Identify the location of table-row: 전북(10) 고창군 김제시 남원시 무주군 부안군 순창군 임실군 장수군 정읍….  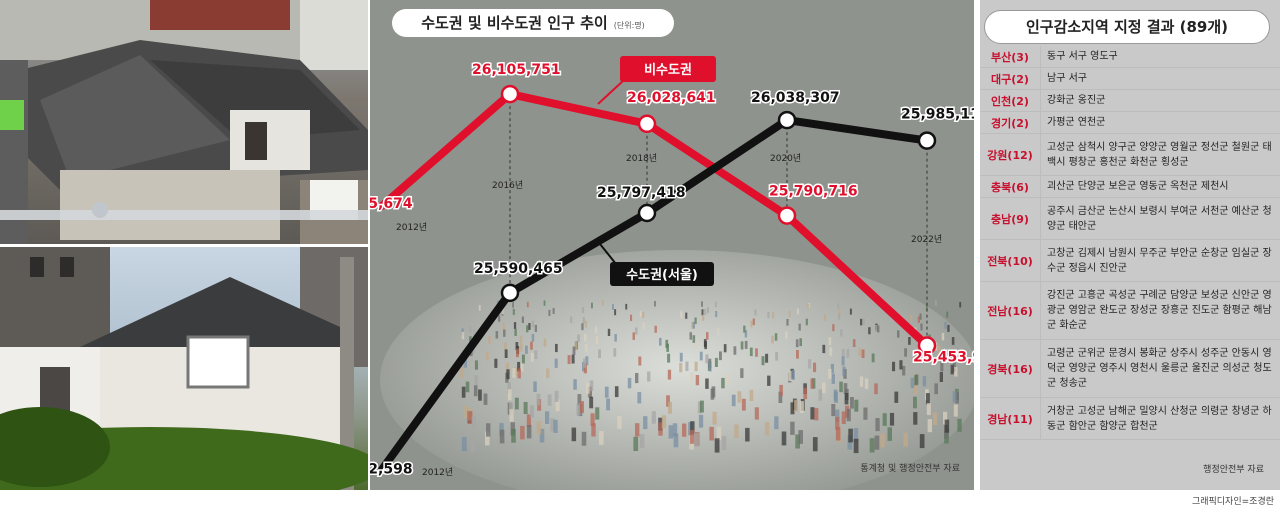
(1130, 261).